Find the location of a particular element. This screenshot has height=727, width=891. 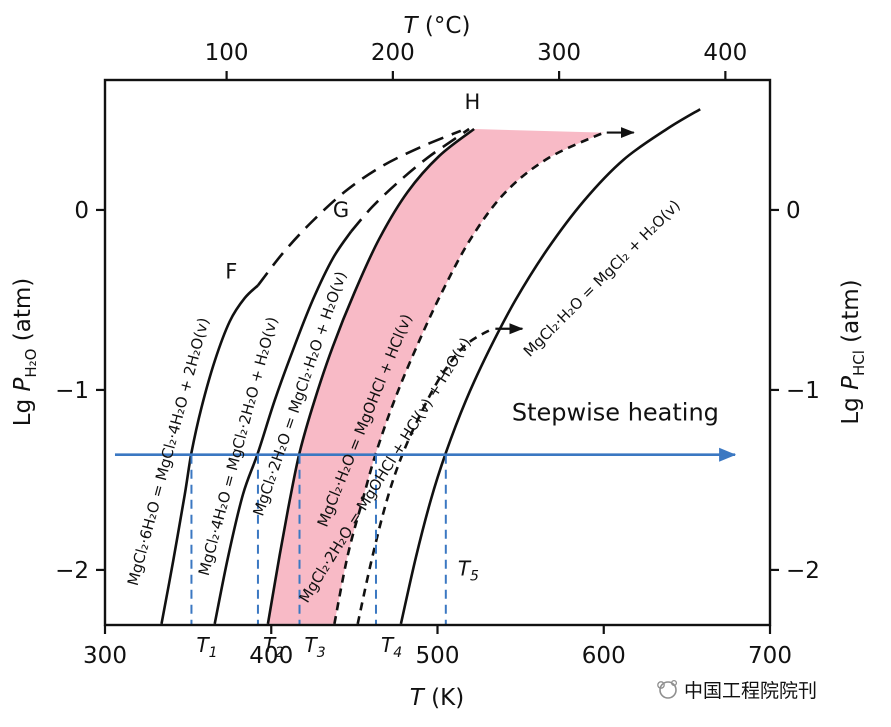

top-axis-title: T (°C) is located at coordinates (437, 26).